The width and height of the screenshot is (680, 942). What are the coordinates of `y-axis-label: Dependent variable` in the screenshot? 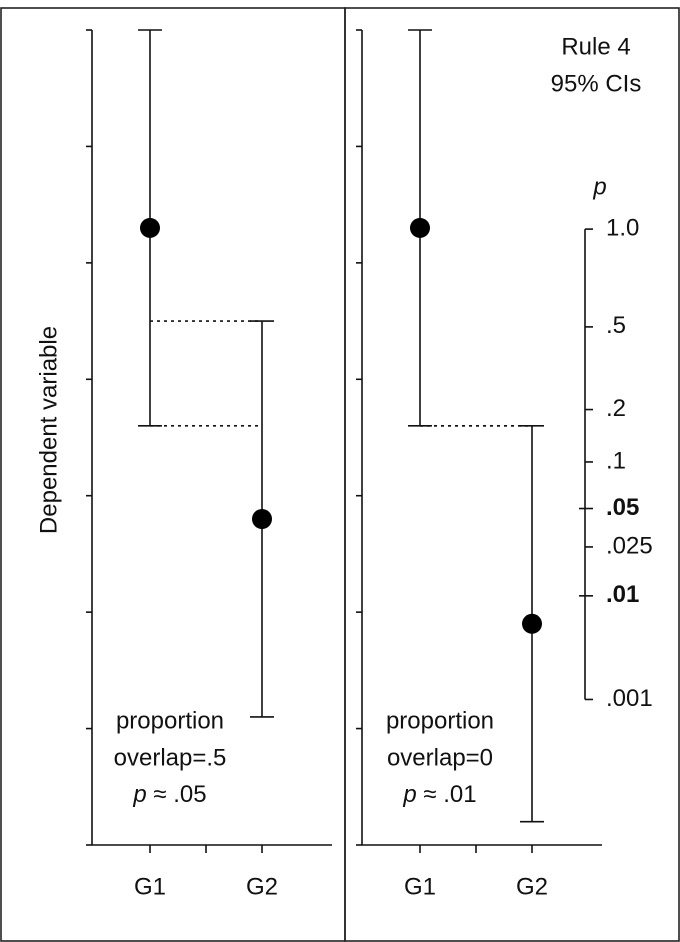 It's located at (48, 430).